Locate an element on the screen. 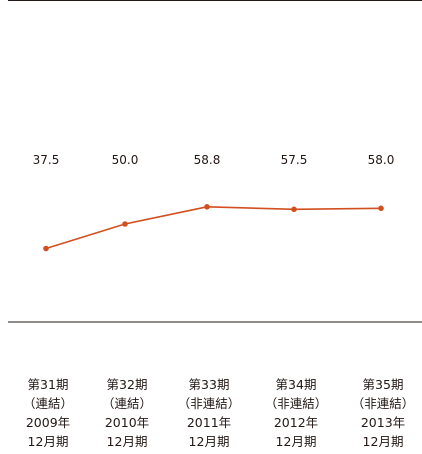 Image resolution: width=422 pixels, height=454 pixels. data-label: 37.5 is located at coordinates (46, 160).